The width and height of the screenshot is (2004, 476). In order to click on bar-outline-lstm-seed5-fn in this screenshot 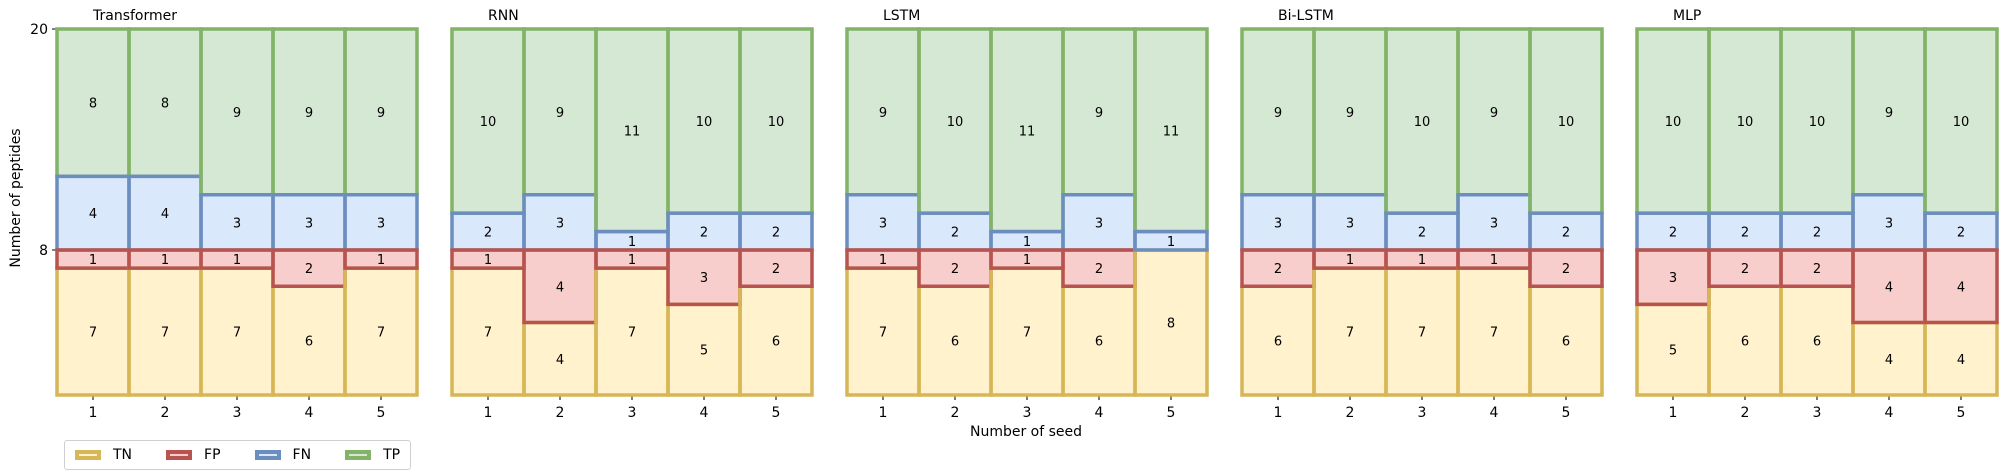, I will do `click(1171, 240)`.